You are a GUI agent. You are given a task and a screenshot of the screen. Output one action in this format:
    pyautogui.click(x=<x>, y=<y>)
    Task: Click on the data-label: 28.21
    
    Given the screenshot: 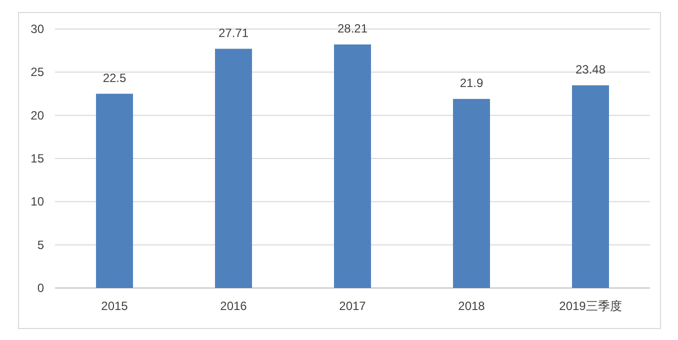 What is the action you would take?
    pyautogui.click(x=352, y=28)
    